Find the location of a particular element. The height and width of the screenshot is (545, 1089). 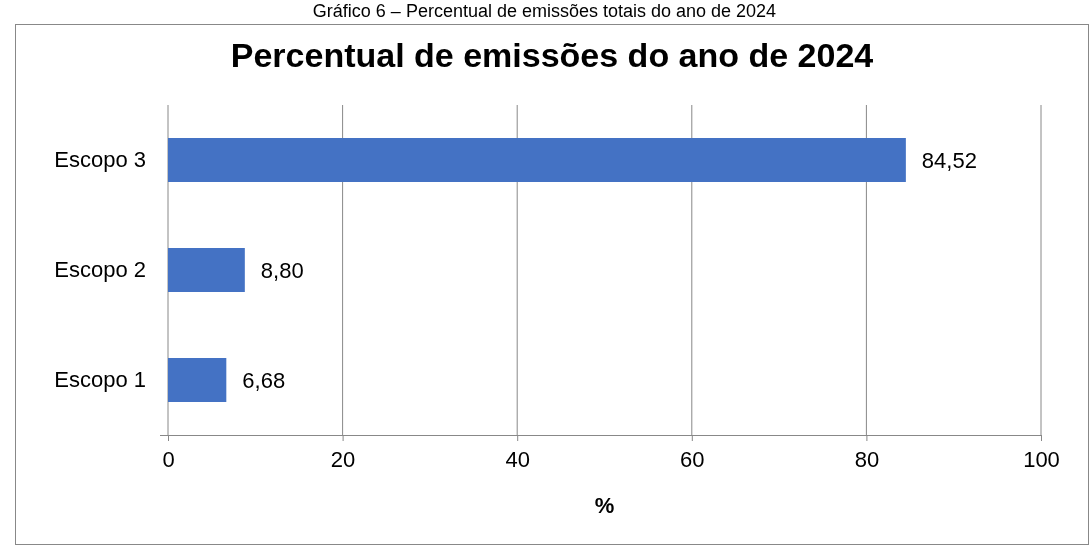

data-label: 6,68 is located at coordinates (264, 380).